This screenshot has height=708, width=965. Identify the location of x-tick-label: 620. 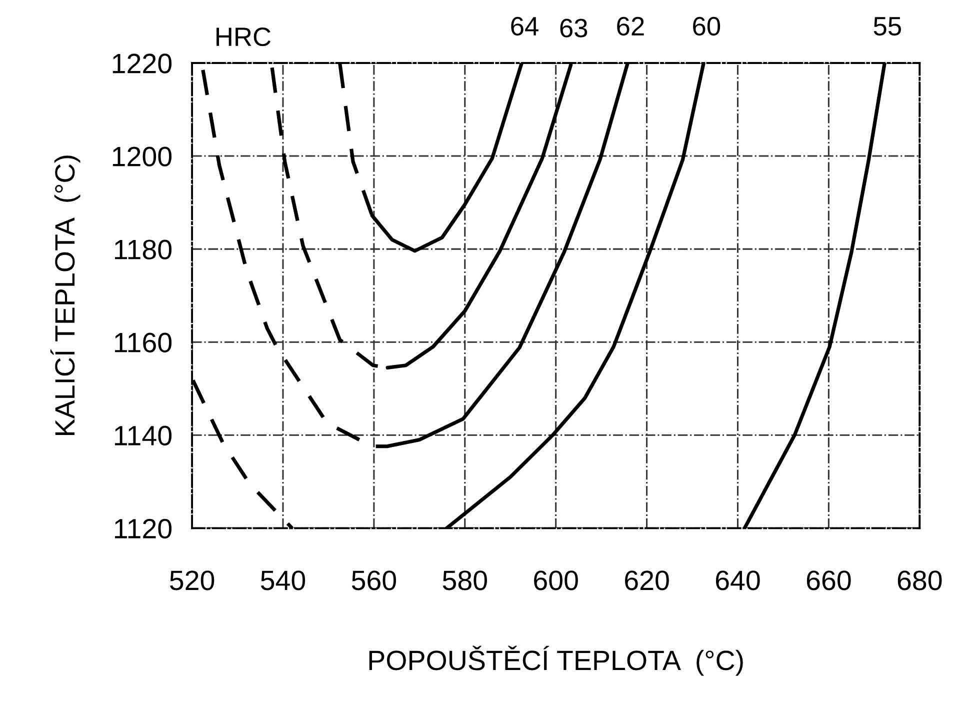
(647, 580).